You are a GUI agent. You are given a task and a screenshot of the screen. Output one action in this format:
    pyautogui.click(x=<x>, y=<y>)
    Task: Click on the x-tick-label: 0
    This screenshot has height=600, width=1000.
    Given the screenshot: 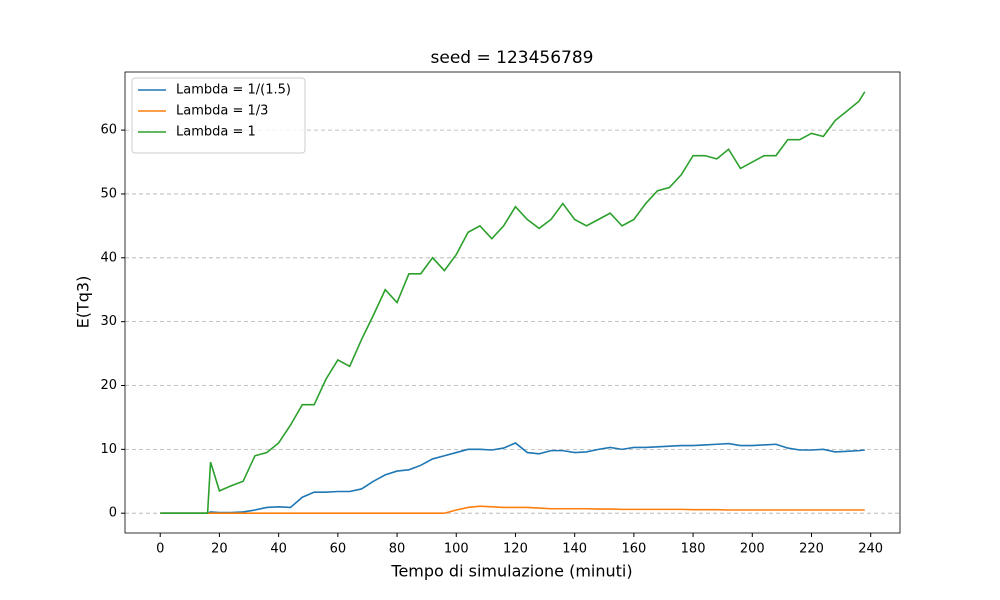 What is the action you would take?
    pyautogui.click(x=160, y=549)
    